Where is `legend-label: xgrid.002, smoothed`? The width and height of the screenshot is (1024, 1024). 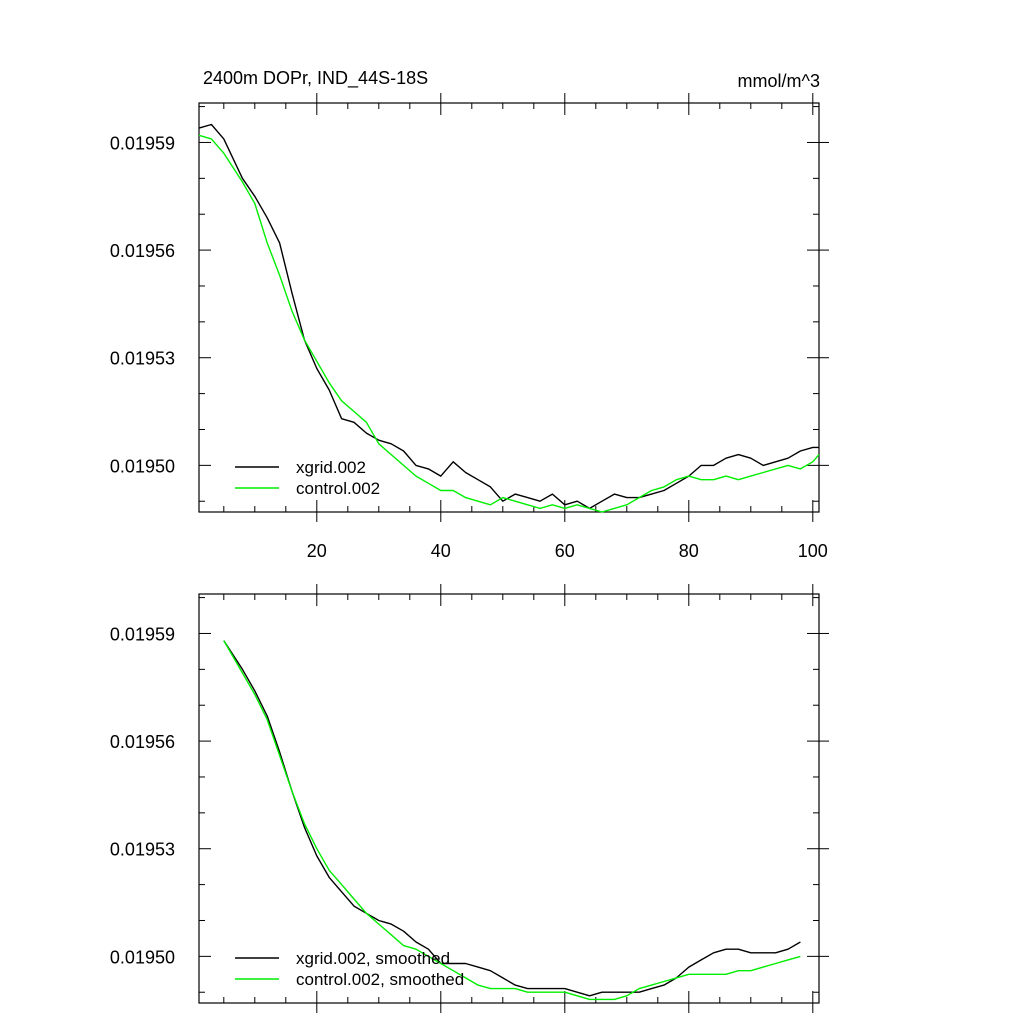
legend-label: xgrid.002, smoothed is located at coordinates (373, 958).